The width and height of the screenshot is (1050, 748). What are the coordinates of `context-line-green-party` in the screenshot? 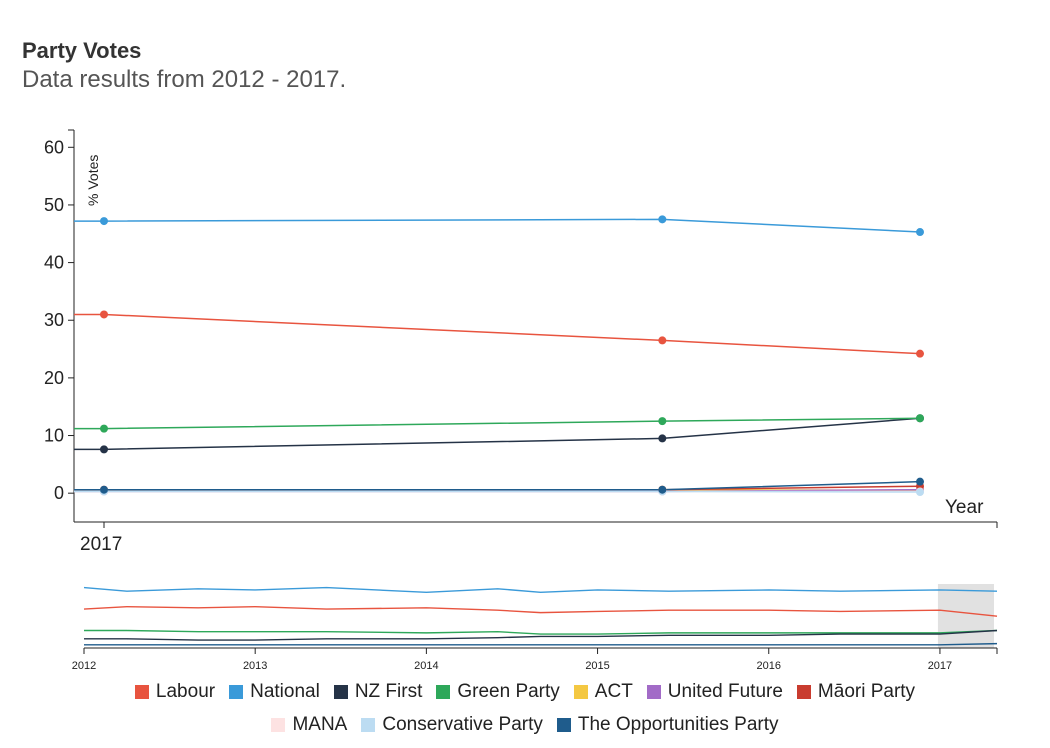 It's located at (541, 632).